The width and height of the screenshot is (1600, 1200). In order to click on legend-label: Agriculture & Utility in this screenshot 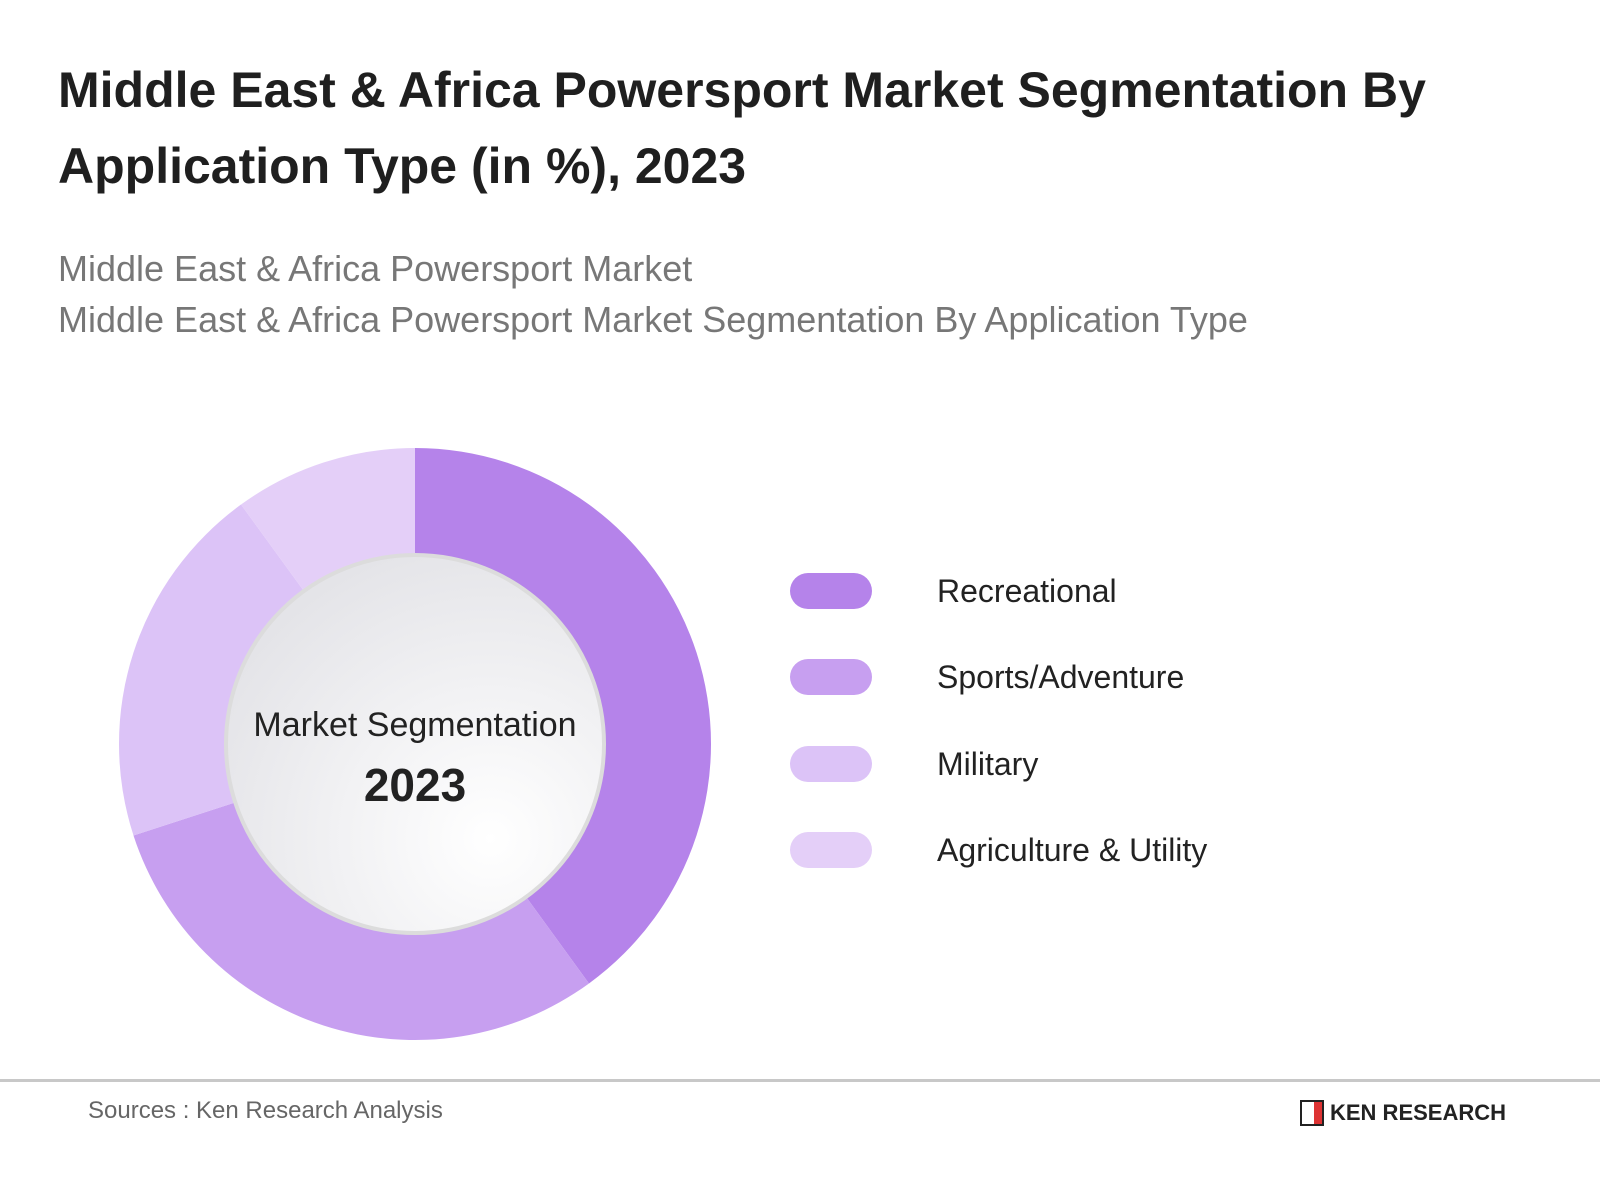, I will do `click(1072, 849)`.